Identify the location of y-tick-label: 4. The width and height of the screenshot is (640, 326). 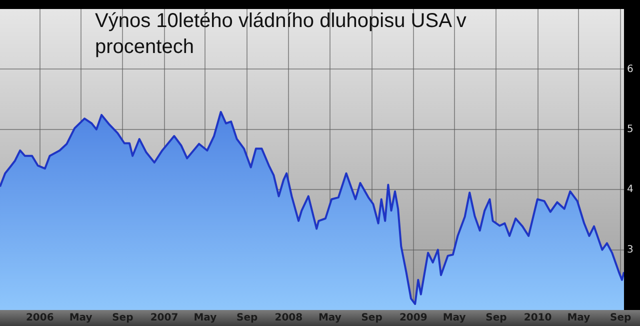
(630, 190).